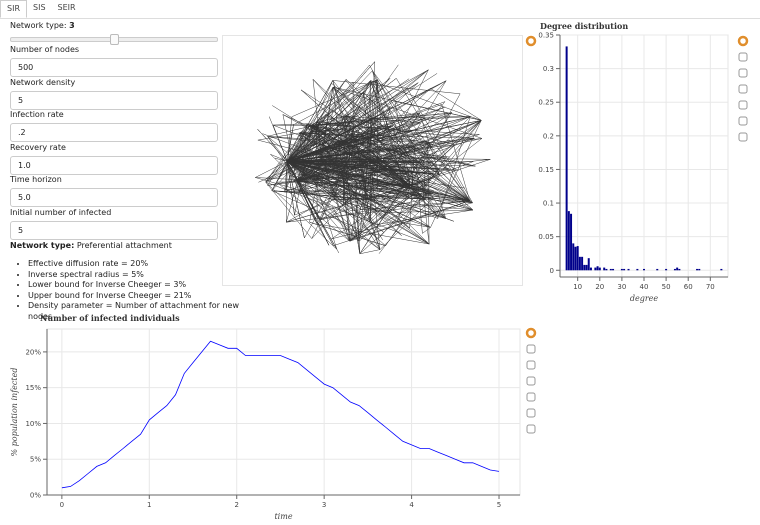 The height and width of the screenshot is (525, 760). What do you see at coordinates (14, 412) in the screenshot?
I see `y-axis-label: % population infected` at bounding box center [14, 412].